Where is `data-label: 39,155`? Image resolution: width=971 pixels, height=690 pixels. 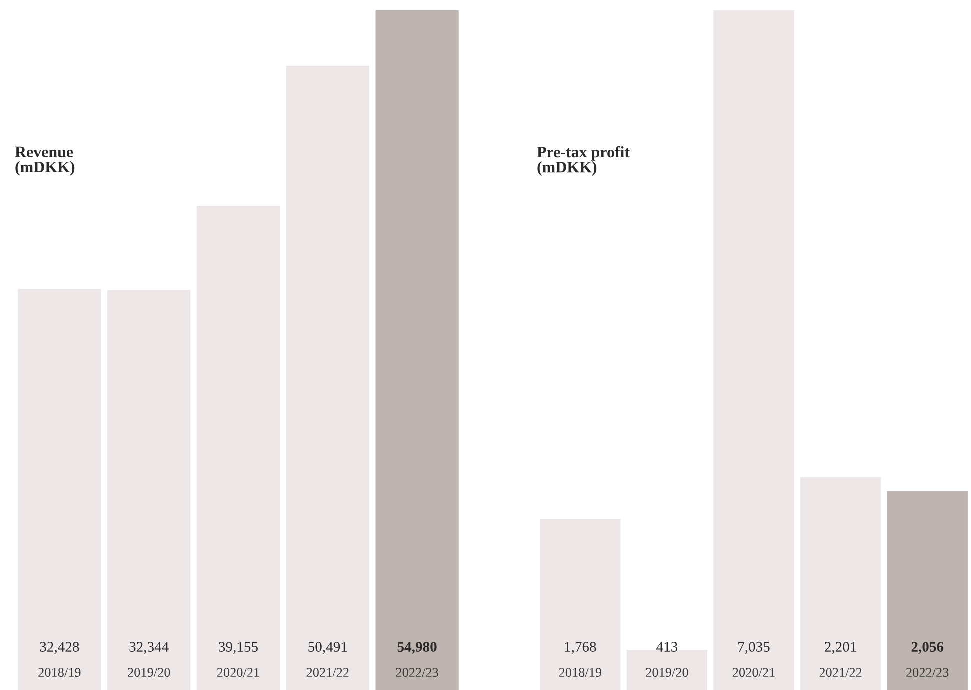
data-label: 39,155 is located at coordinates (238, 648).